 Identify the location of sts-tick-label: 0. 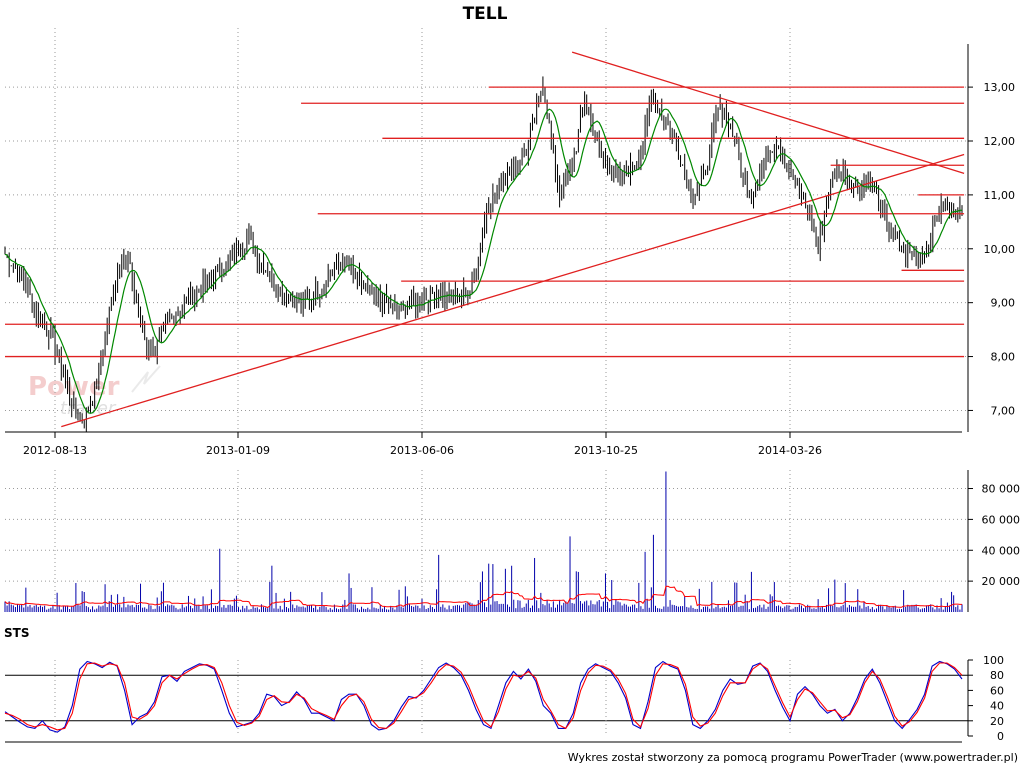
(1000, 736).